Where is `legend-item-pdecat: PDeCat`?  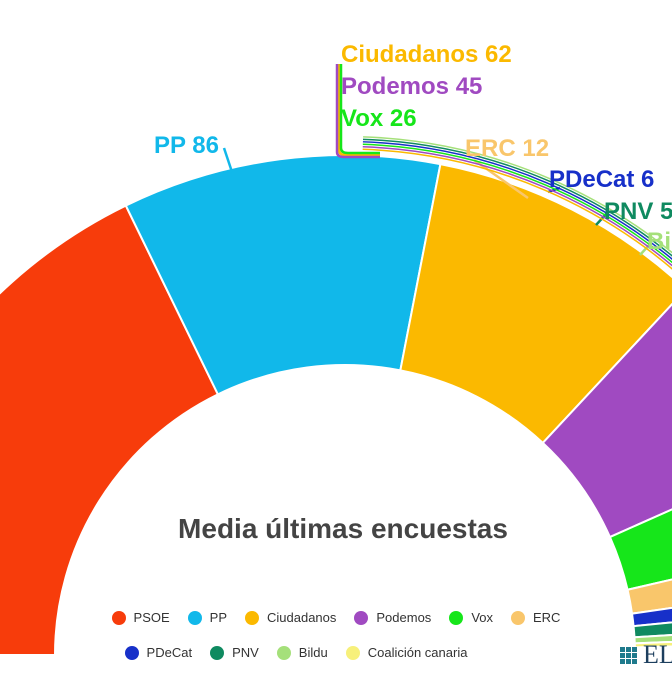
legend-item-pdecat: PDeCat is located at coordinates (158, 652).